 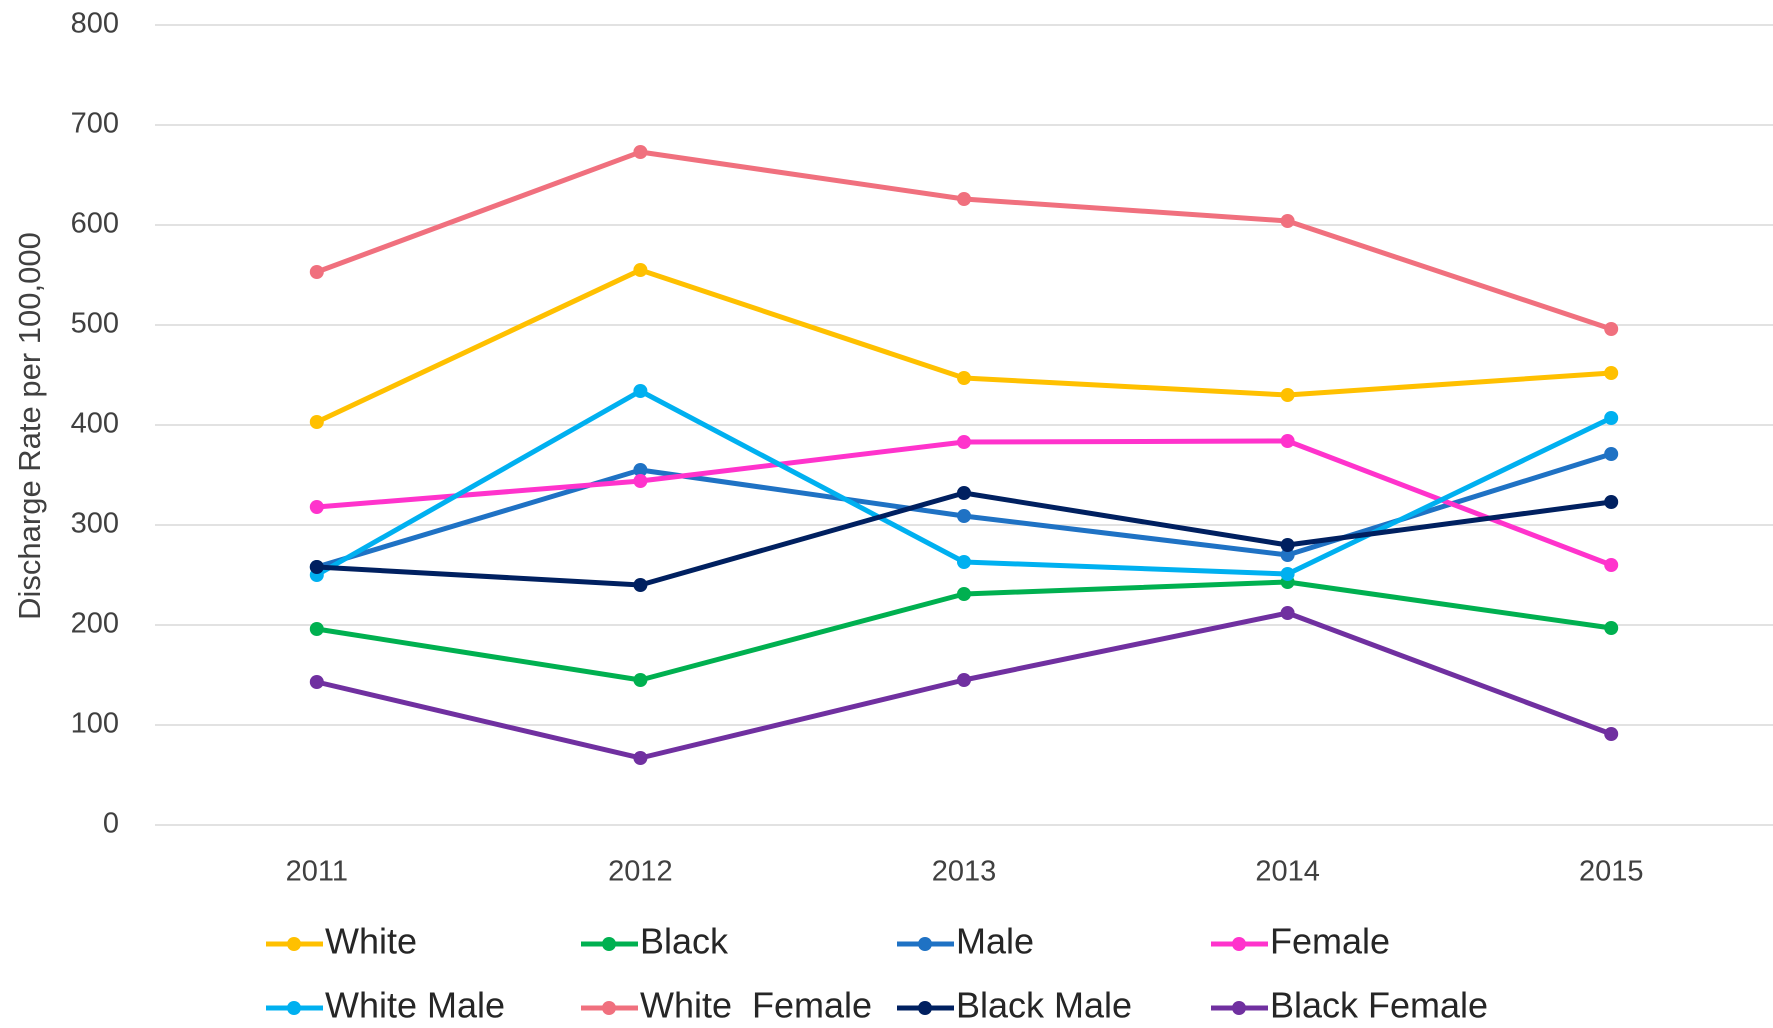 I want to click on legend-label: Black Female, so click(x=1379, y=1005).